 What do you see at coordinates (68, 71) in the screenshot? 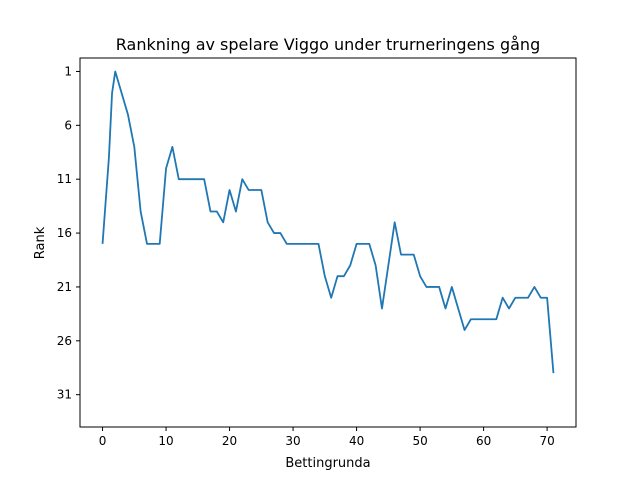
I see `y-tick-label: 1` at bounding box center [68, 71].